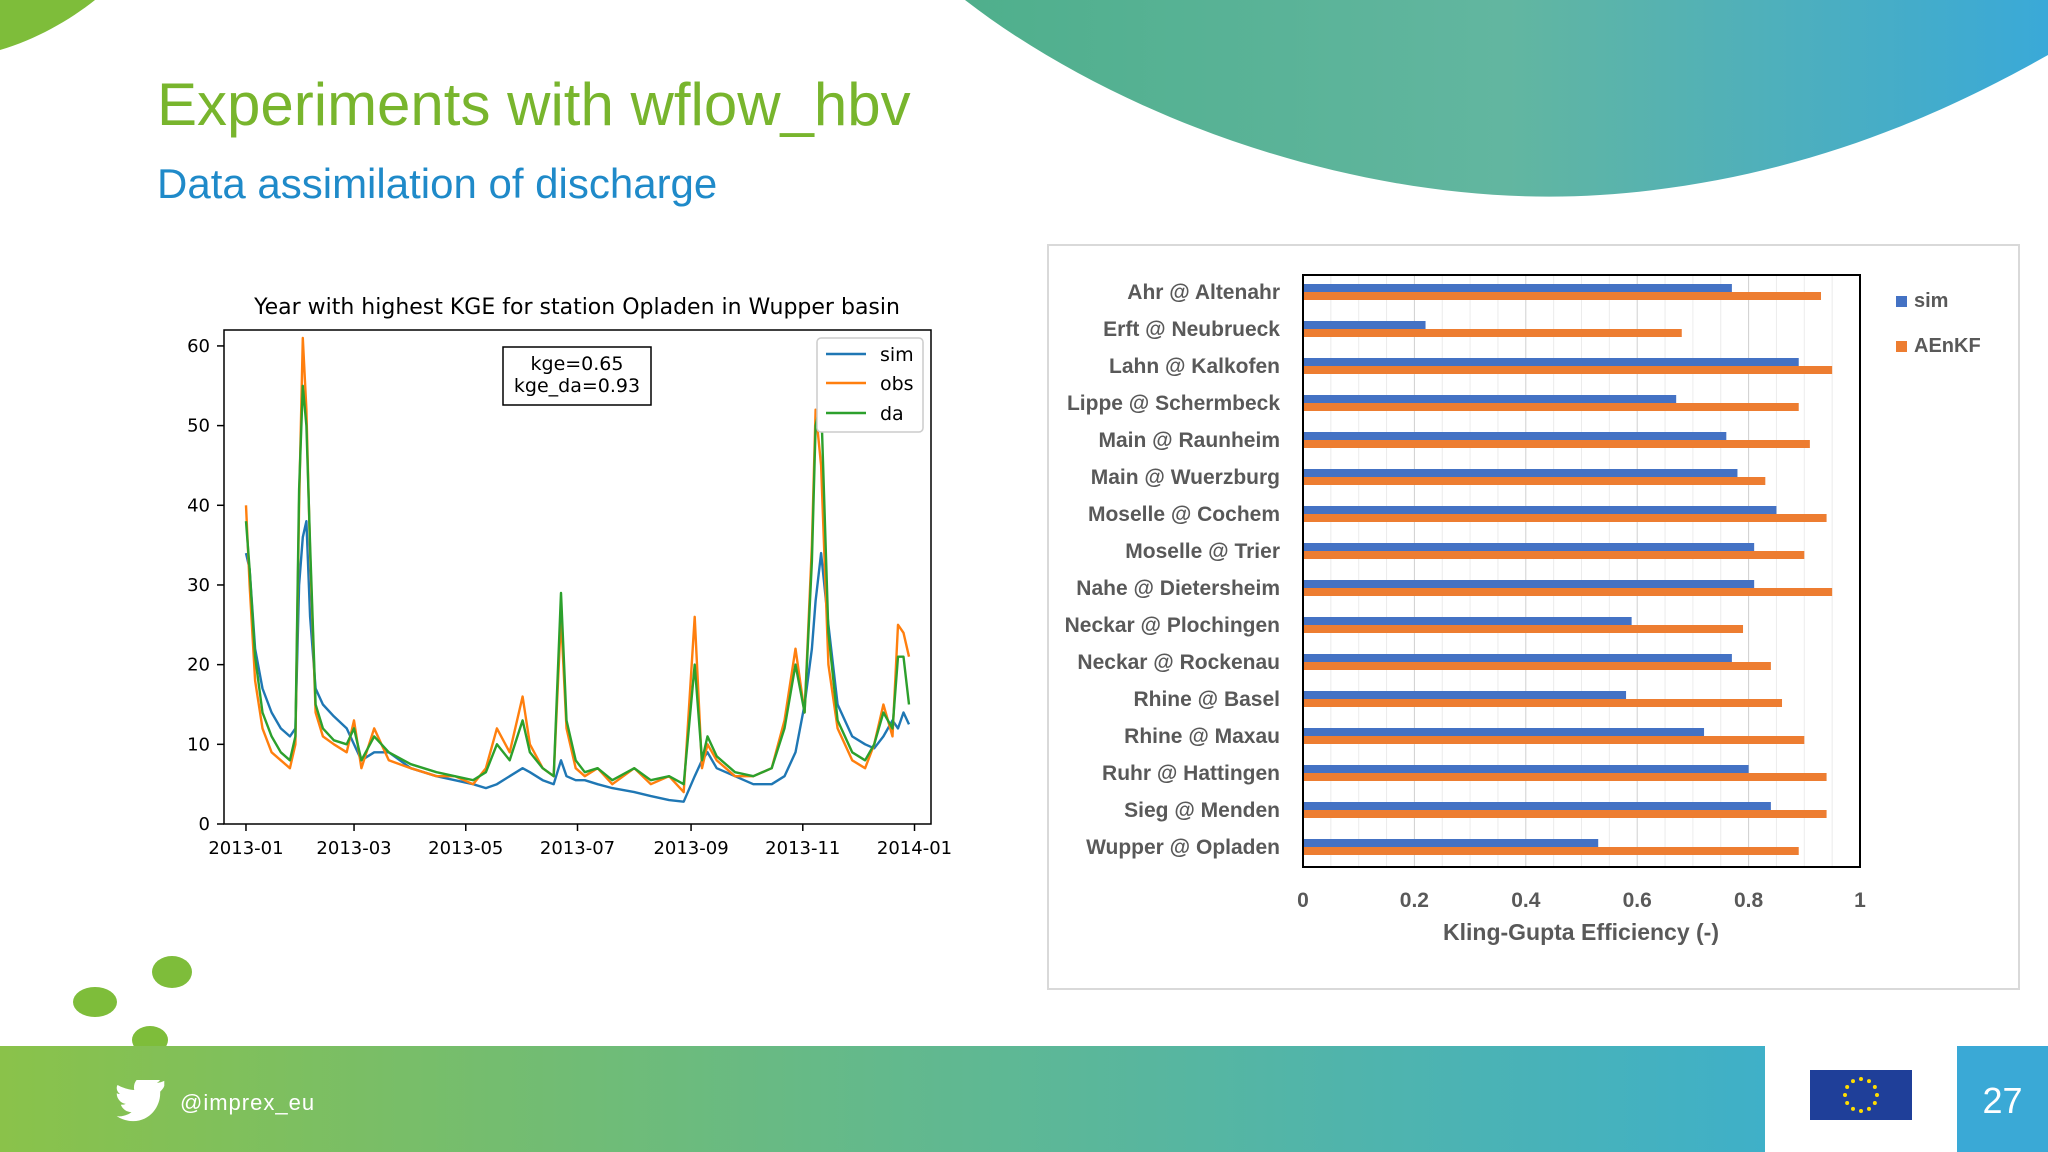 The height and width of the screenshot is (1152, 2048). Describe the element at coordinates (1191, 773) in the screenshot. I see `category-label: Ruhr @ Hattingen` at that location.